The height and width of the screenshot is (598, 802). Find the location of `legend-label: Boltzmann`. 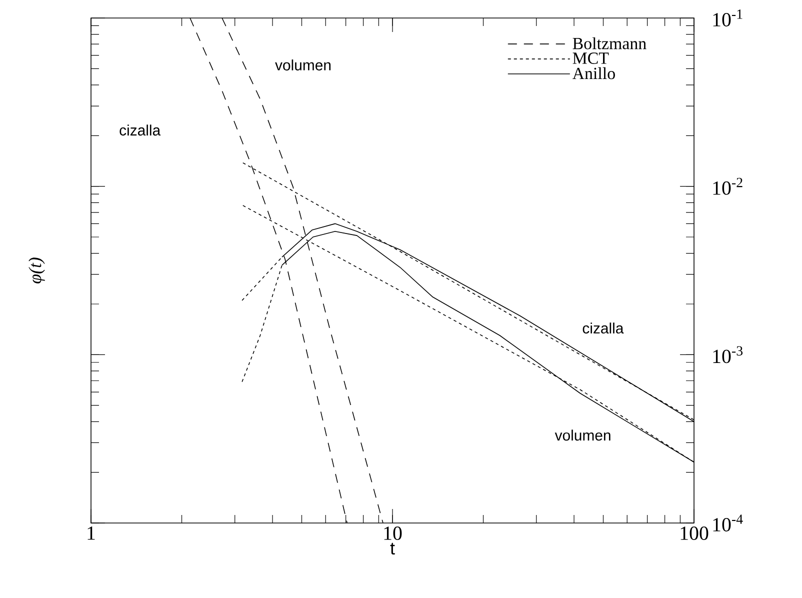

legend-label: Boltzmann is located at coordinates (609, 43).